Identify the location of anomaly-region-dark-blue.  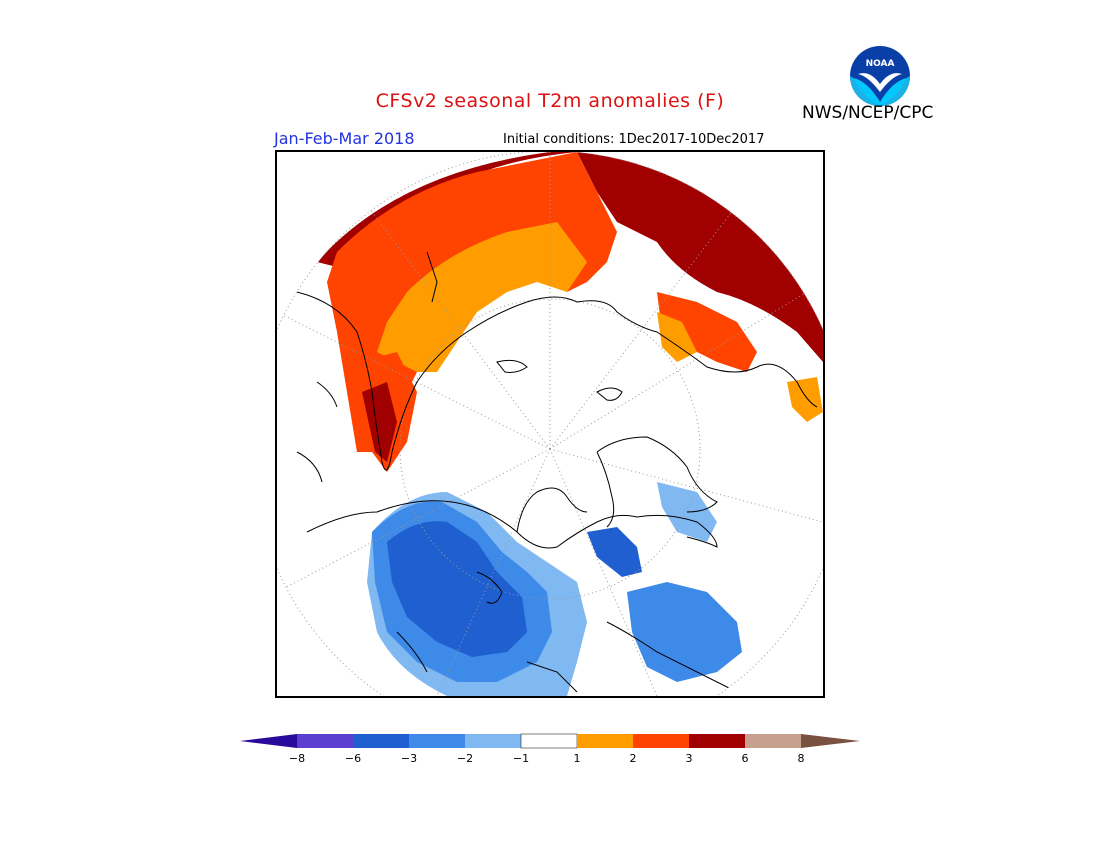
(457, 589).